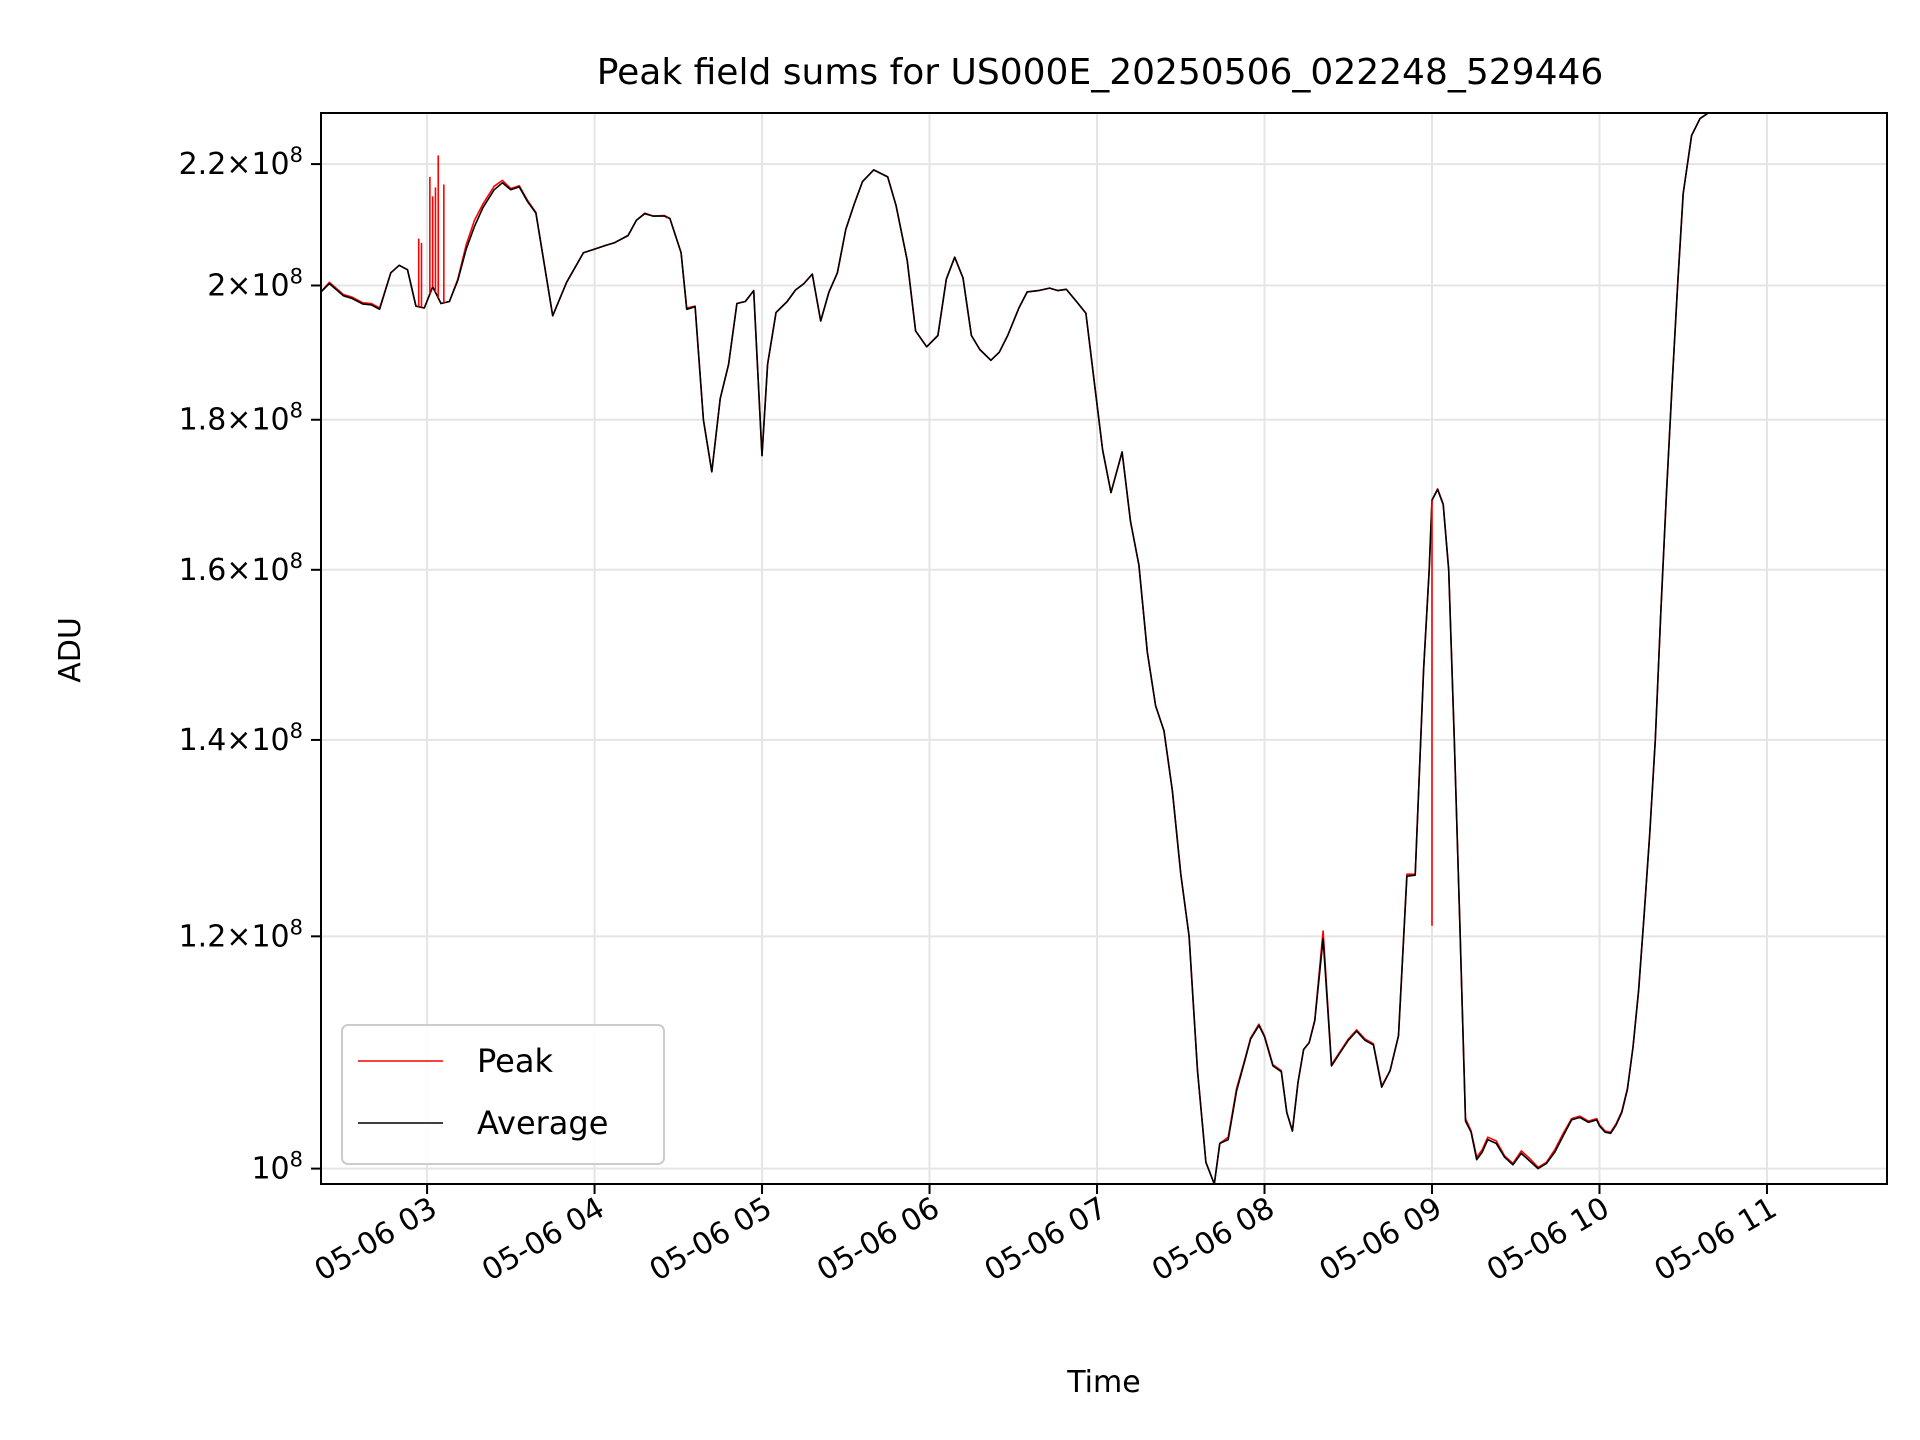 The image size is (1920, 1440). Describe the element at coordinates (277, 1167) in the screenshot. I see `y-tick-label: 108` at that location.